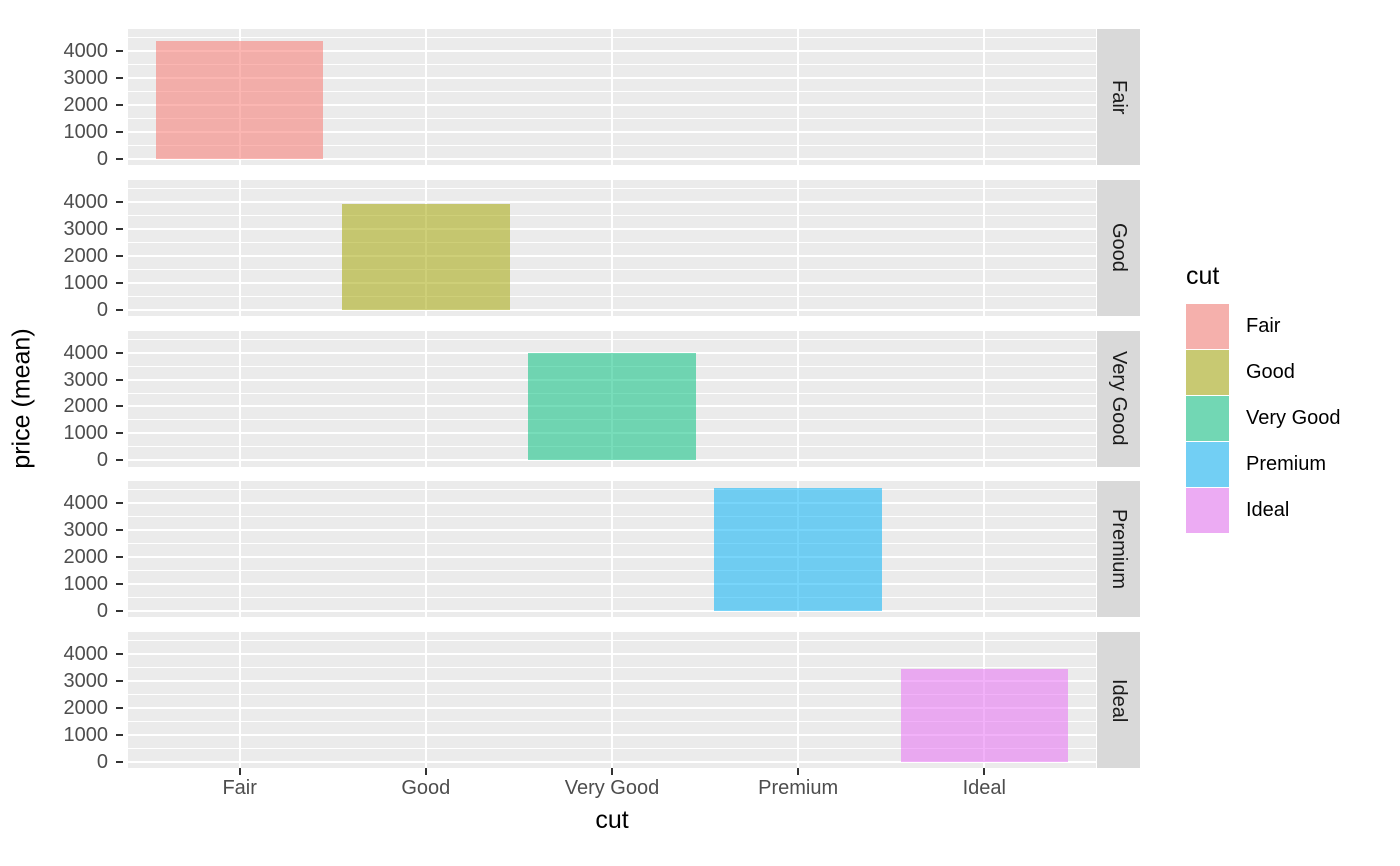 Image resolution: width=1400 pixels, height=866 pixels. What do you see at coordinates (1263, 372) in the screenshot?
I see `legend-entry-good: Good` at bounding box center [1263, 372].